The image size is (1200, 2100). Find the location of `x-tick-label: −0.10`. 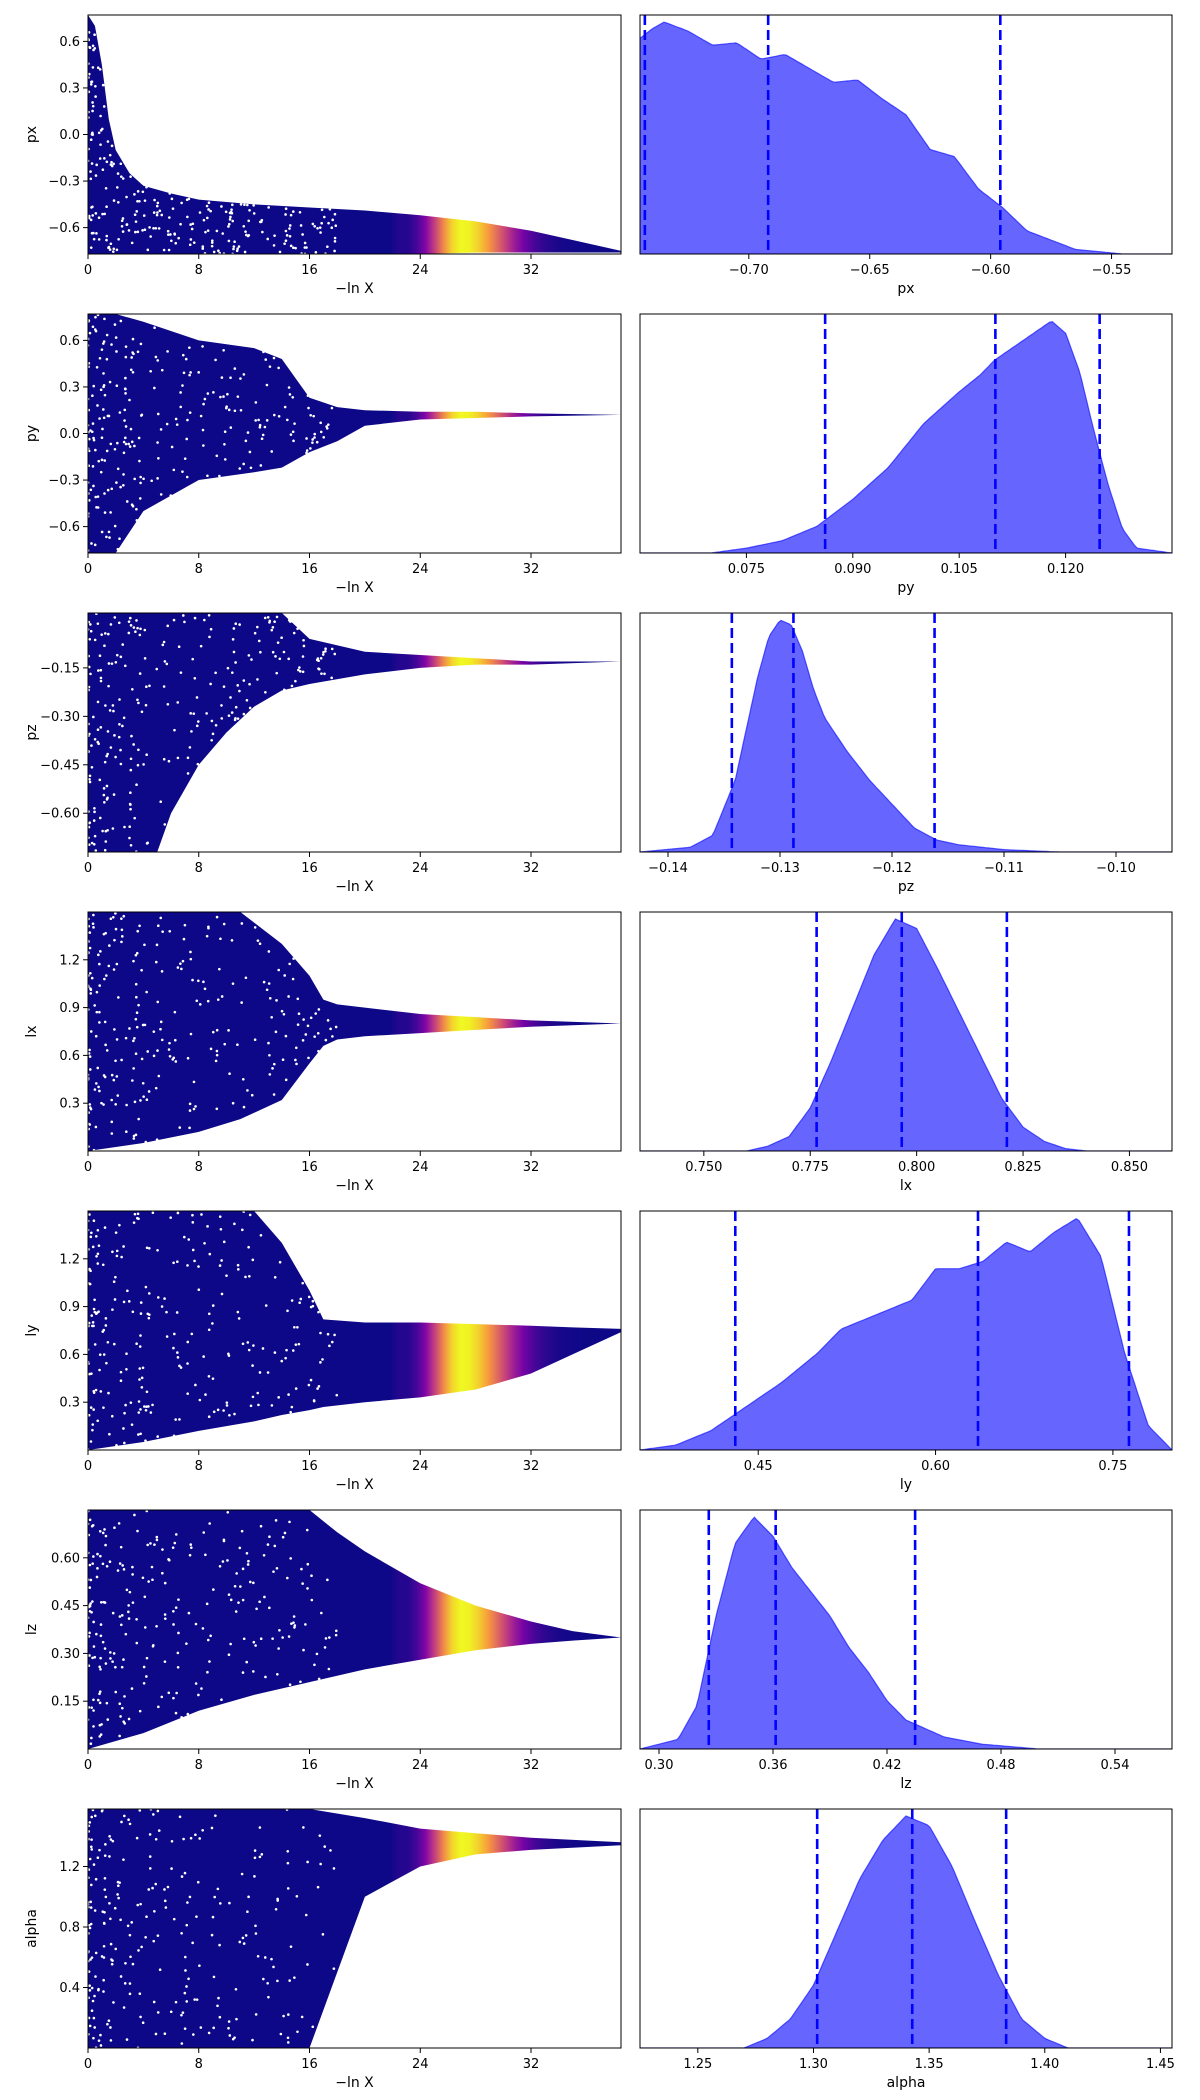

x-tick-label: −0.10 is located at coordinates (1116, 868).